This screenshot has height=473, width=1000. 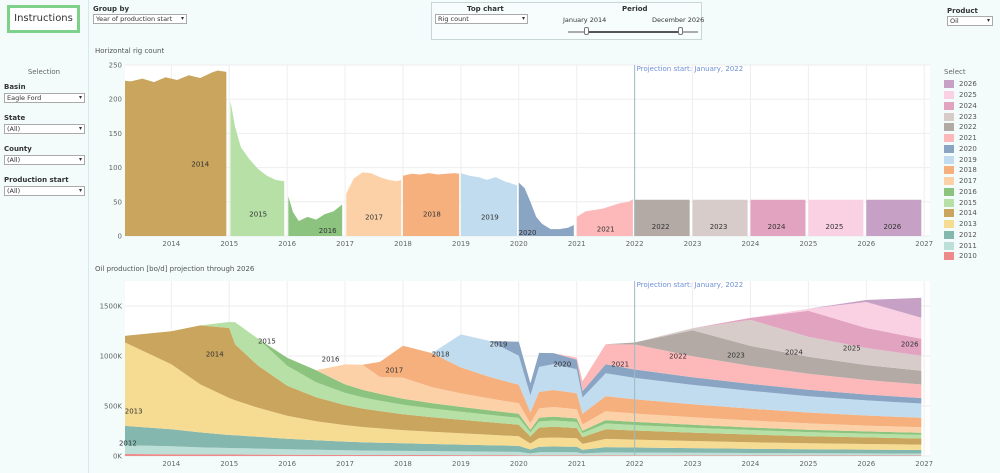 What do you see at coordinates (111, 307) in the screenshot?
I see `y-tick-label: 1500K` at bounding box center [111, 307].